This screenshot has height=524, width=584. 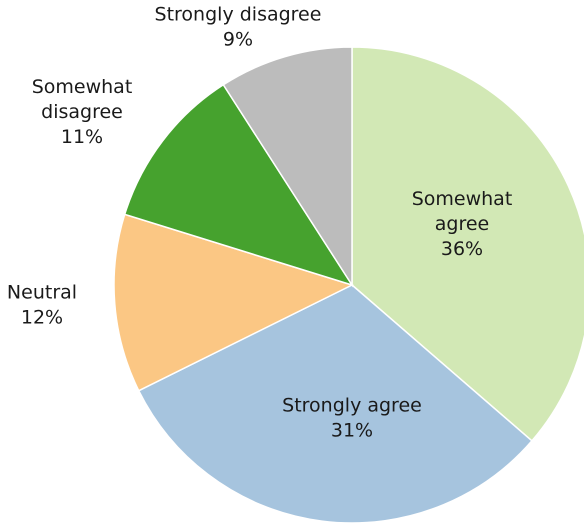 I want to click on data-label-somewhat-disagree: Somewhat disagree 11%, so click(x=82, y=112).